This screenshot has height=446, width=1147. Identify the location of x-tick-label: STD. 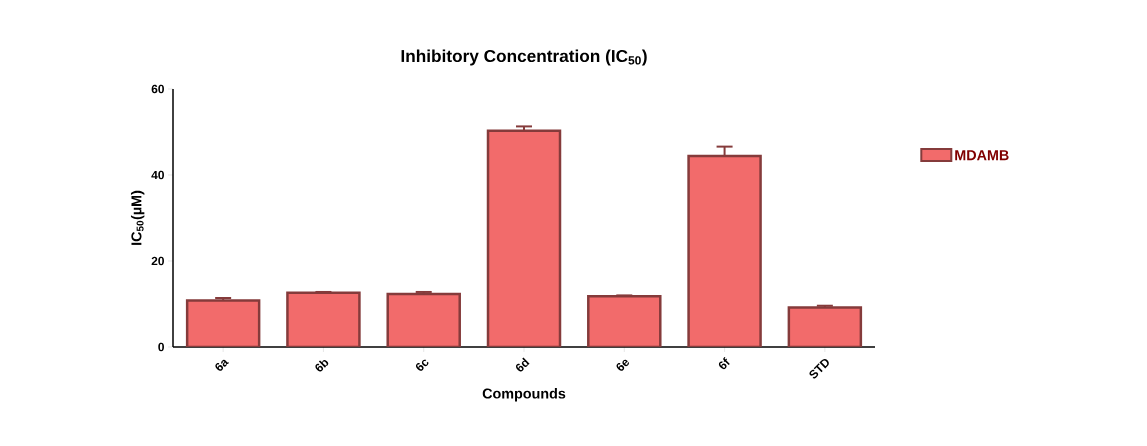
(819, 368).